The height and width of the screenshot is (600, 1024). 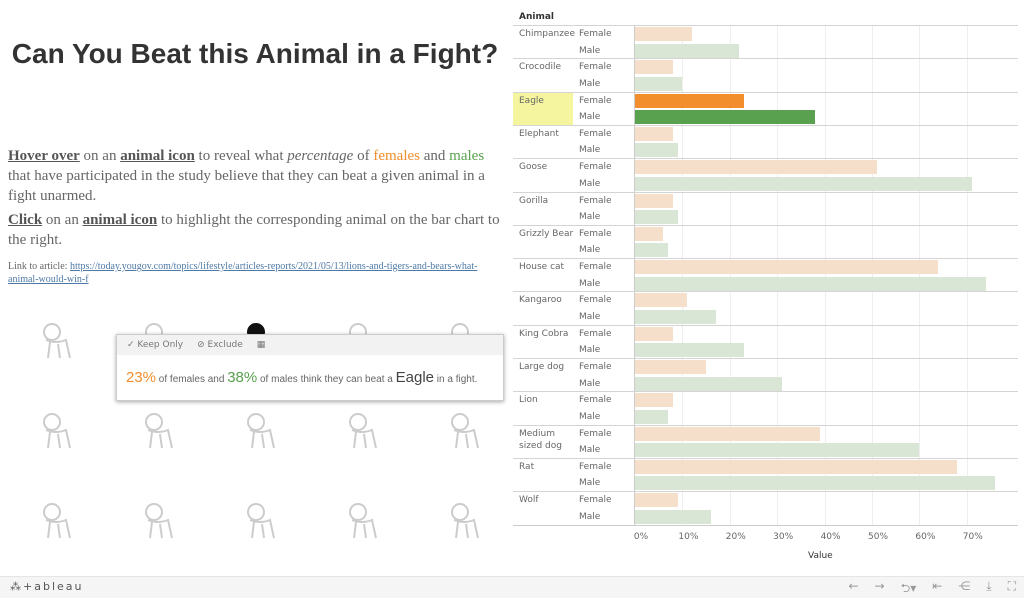 I want to click on keep-only-label: Keep Only, so click(x=160, y=345).